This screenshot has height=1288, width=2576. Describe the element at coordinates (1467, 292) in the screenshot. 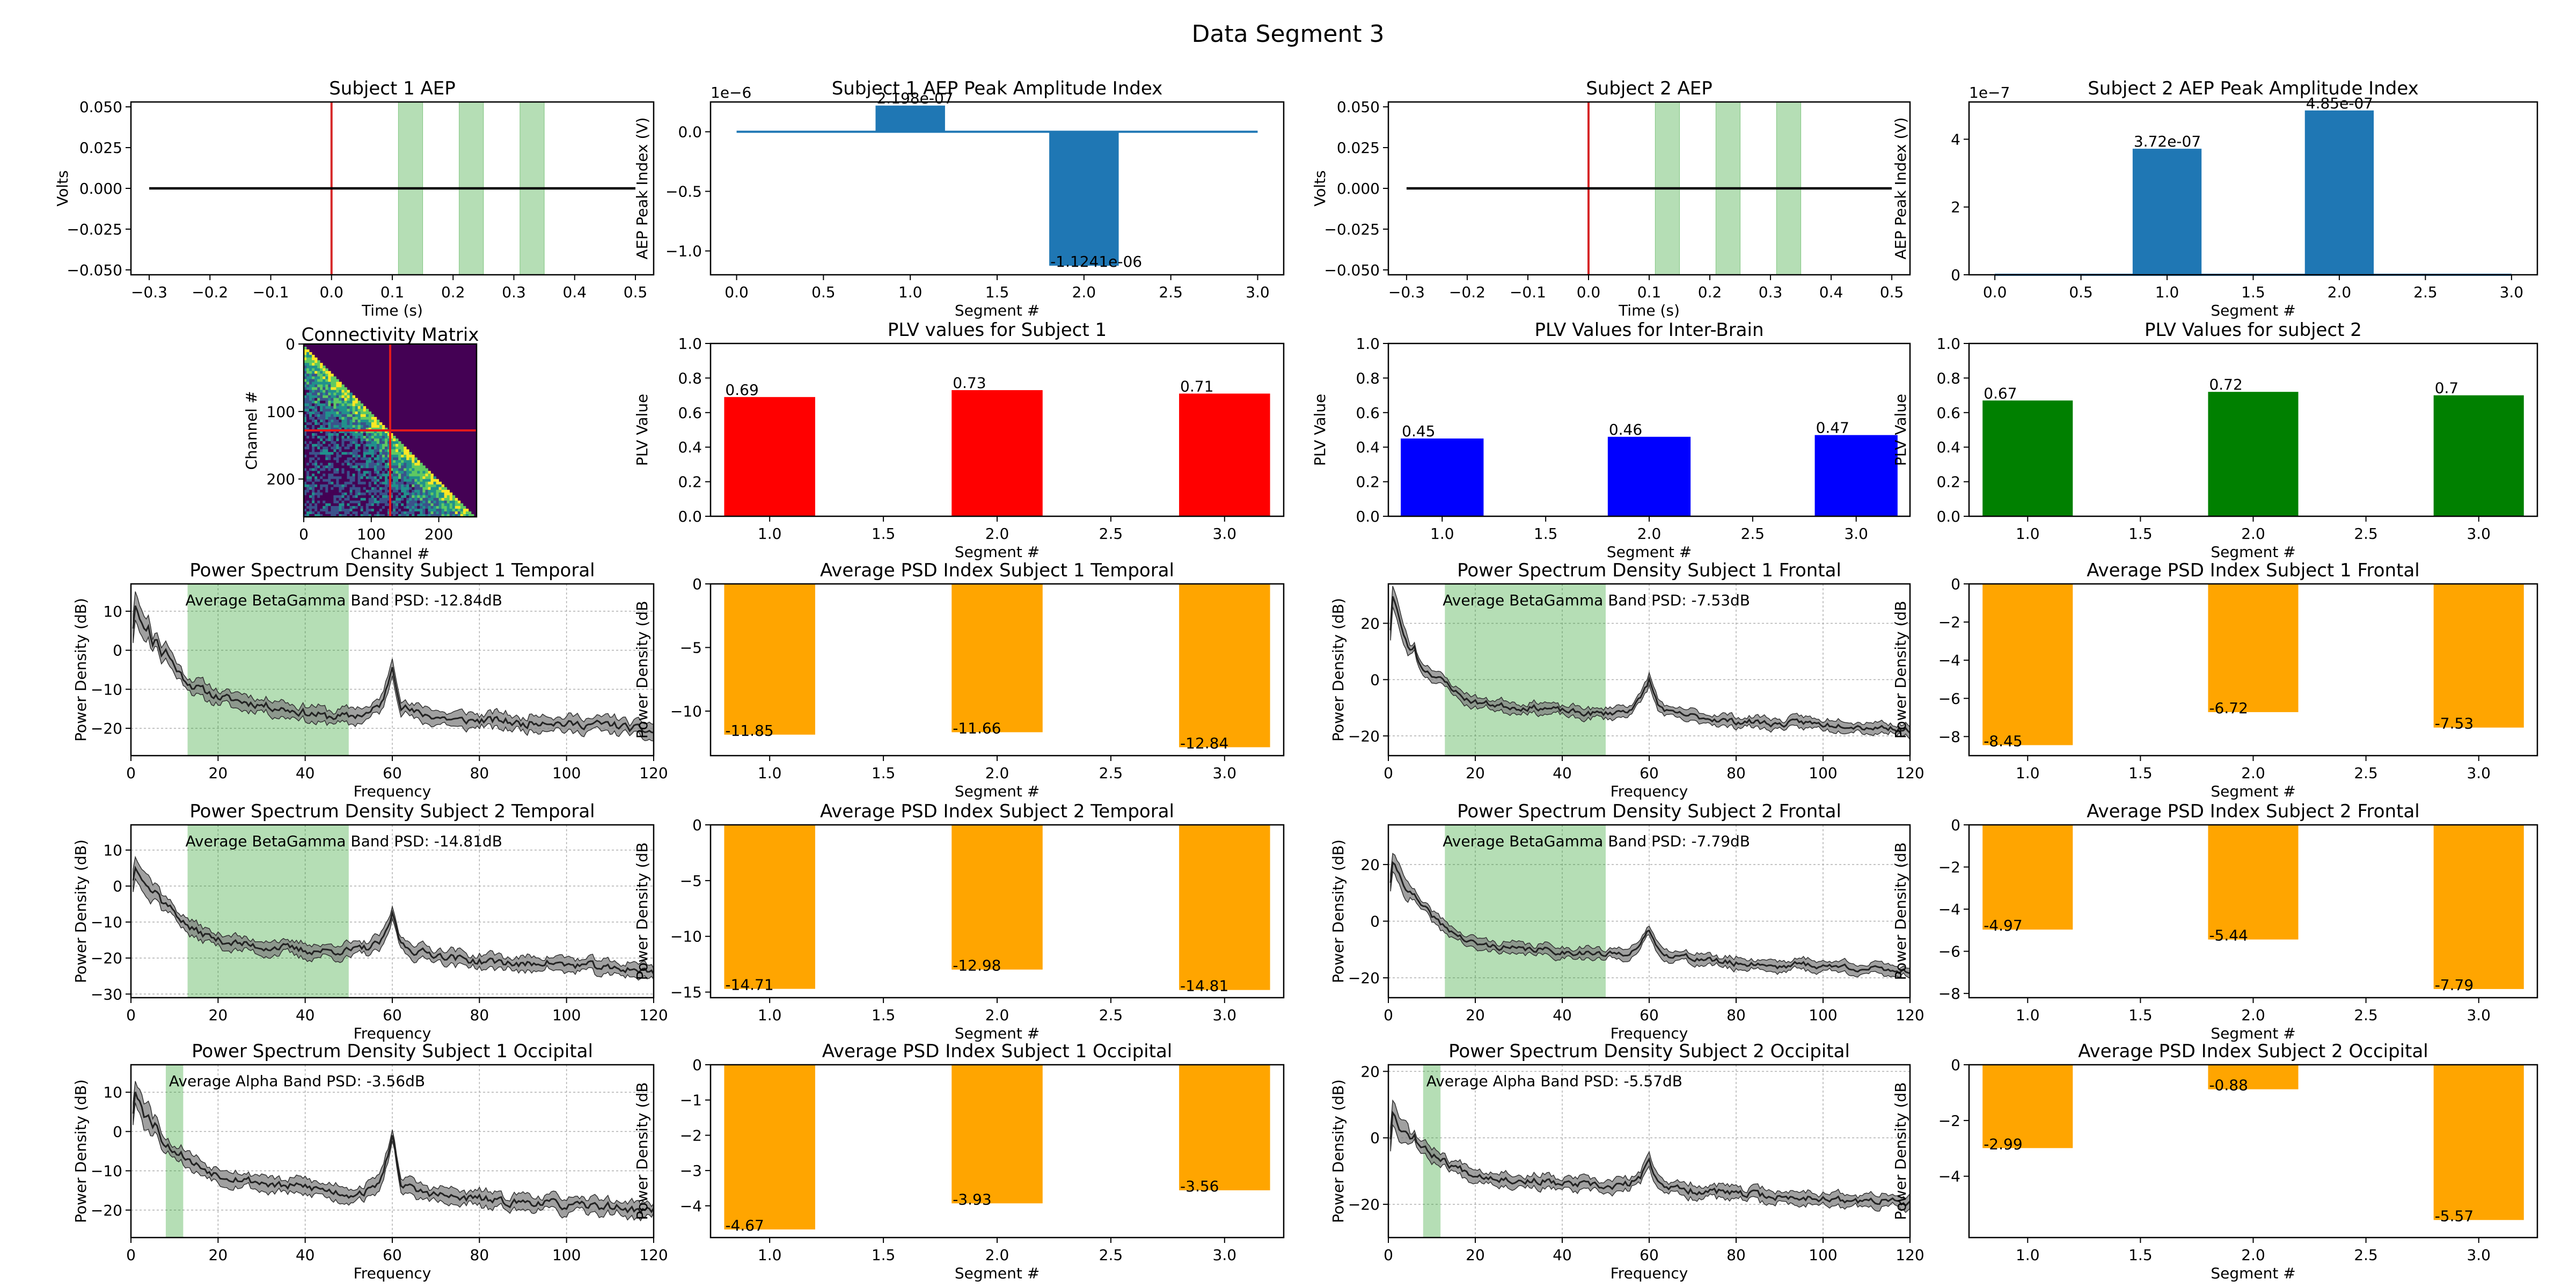

I see `x-tick-label: −0.2` at that location.